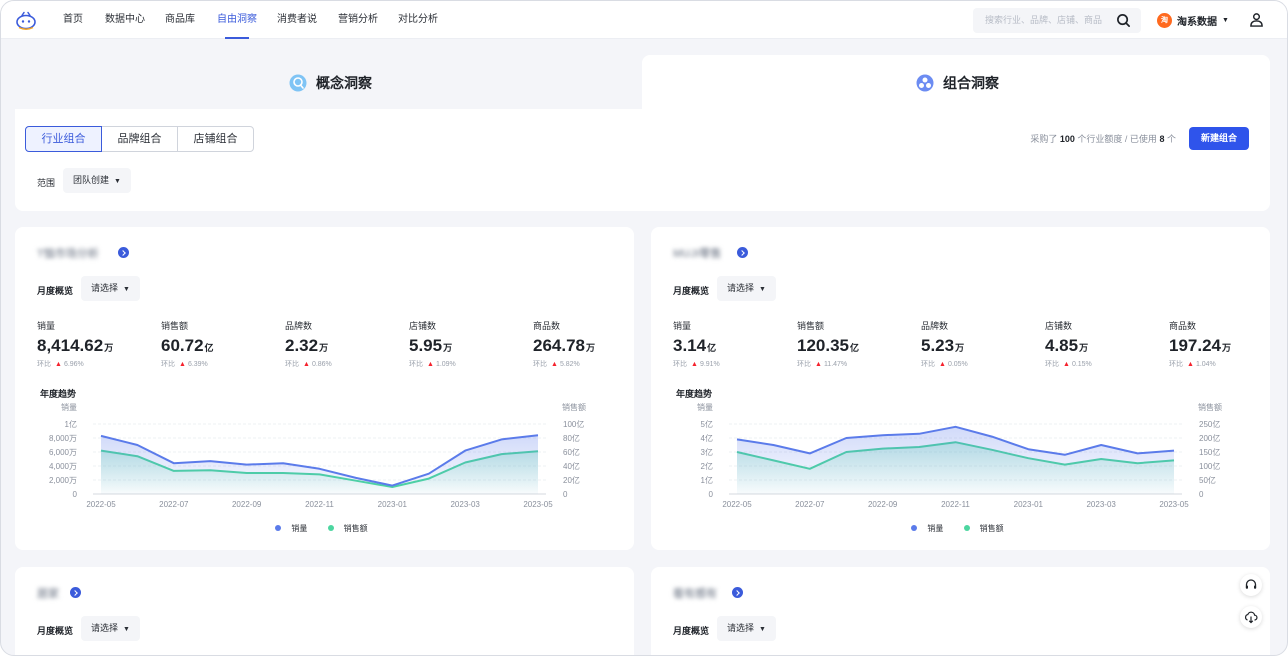 Image resolution: width=1288 pixels, height=656 pixels. Describe the element at coordinates (26, 20) in the screenshot. I see `logo-icon` at that location.